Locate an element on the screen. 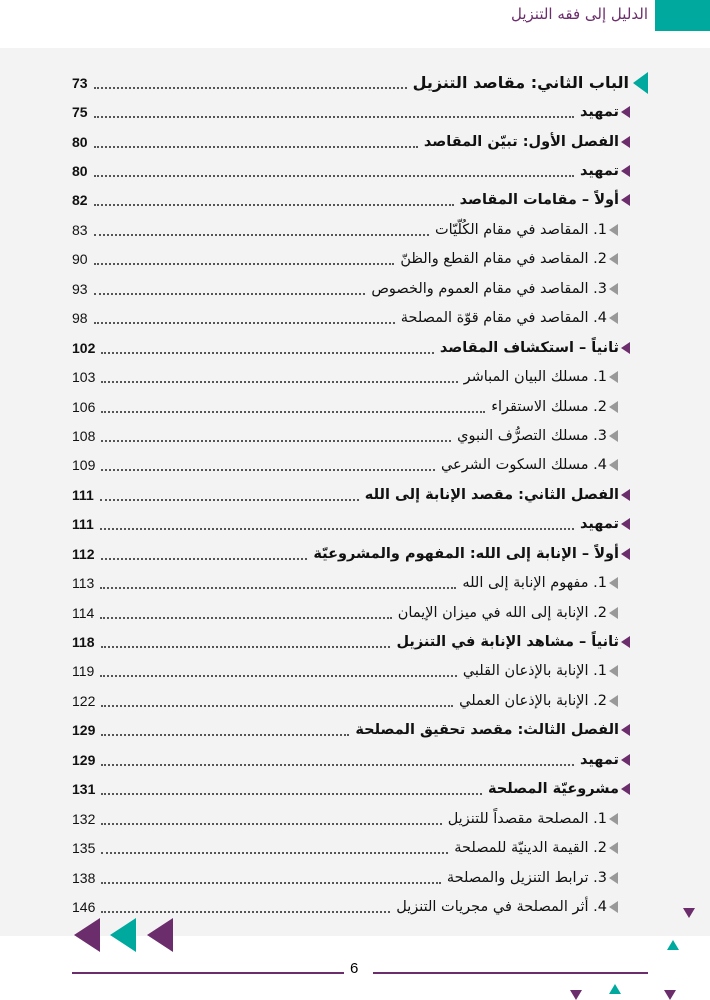 Image resolution: width=710 pixels, height=1000 pixels. toc-entry-title: 3. المقاصد في مقام العموم والخصوص is located at coordinates (489, 288).